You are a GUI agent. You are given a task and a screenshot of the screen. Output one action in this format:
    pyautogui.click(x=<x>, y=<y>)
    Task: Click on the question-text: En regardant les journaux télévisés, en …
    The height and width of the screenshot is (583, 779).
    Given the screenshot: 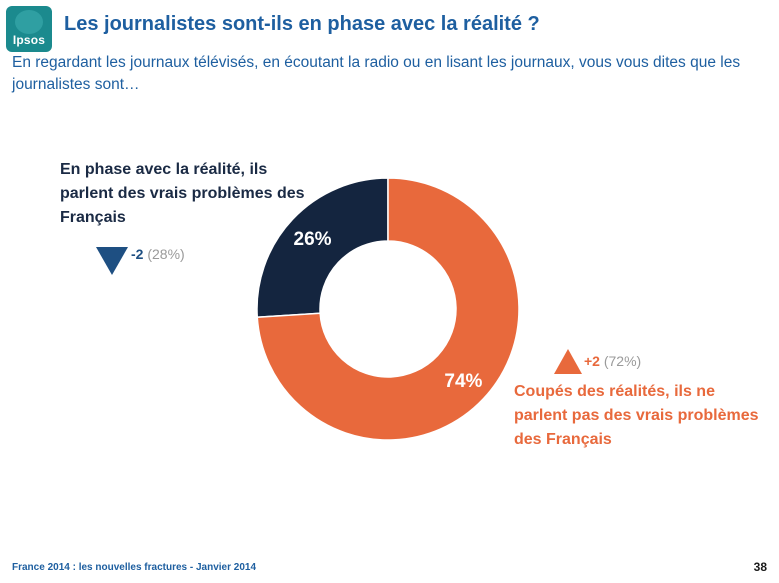 What is the action you would take?
    pyautogui.click(x=376, y=73)
    